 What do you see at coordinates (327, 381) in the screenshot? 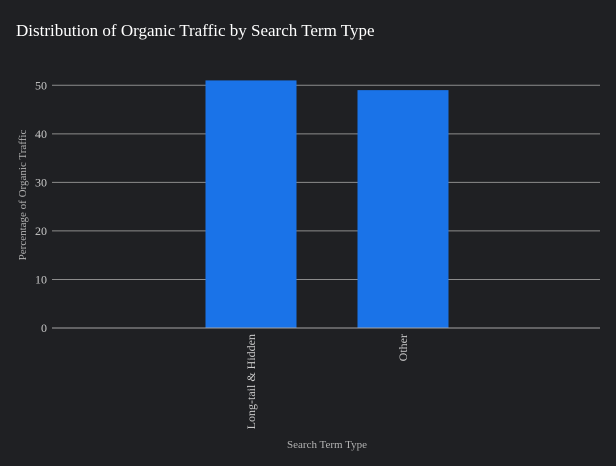
I see `x-tick-labels: Long-tail & Hidden Other` at bounding box center [327, 381].